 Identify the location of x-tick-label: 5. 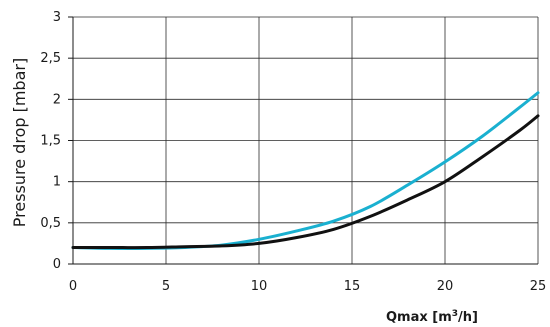
(166, 286).